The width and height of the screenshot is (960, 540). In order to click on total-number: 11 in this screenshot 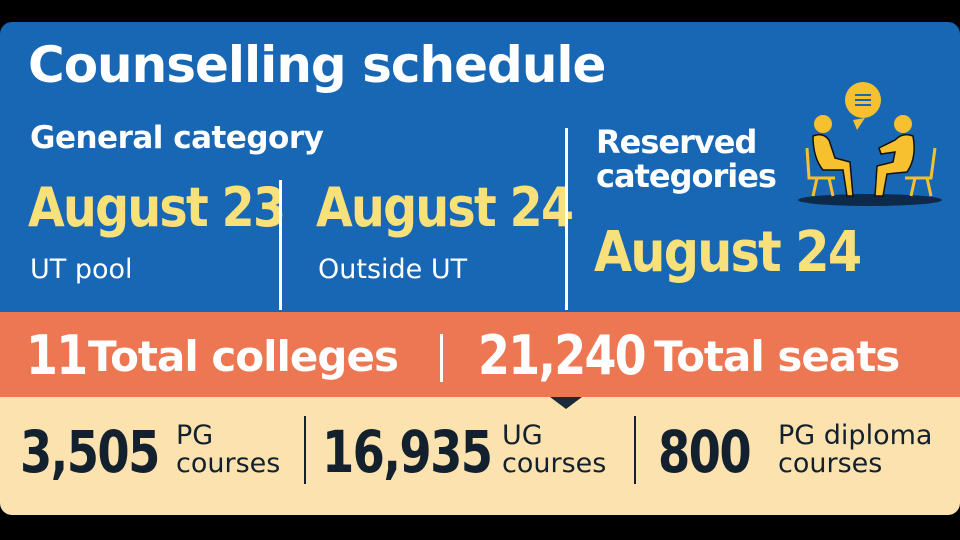, I will do `click(57, 355)`.